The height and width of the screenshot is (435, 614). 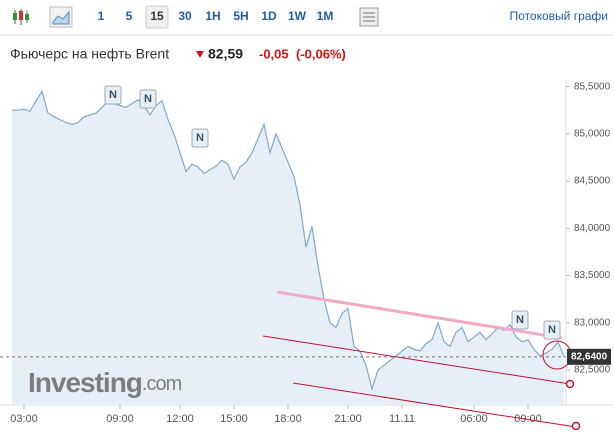 What do you see at coordinates (129, 16) in the screenshot?
I see `interval-button: 5` at bounding box center [129, 16].